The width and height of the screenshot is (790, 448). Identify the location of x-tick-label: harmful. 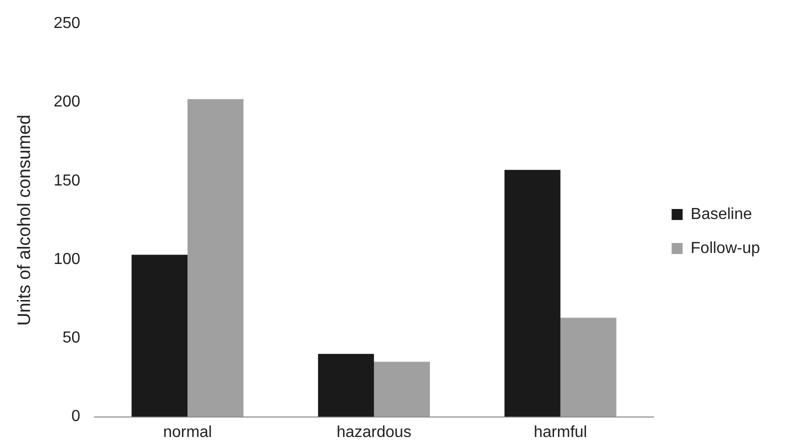
(561, 432).